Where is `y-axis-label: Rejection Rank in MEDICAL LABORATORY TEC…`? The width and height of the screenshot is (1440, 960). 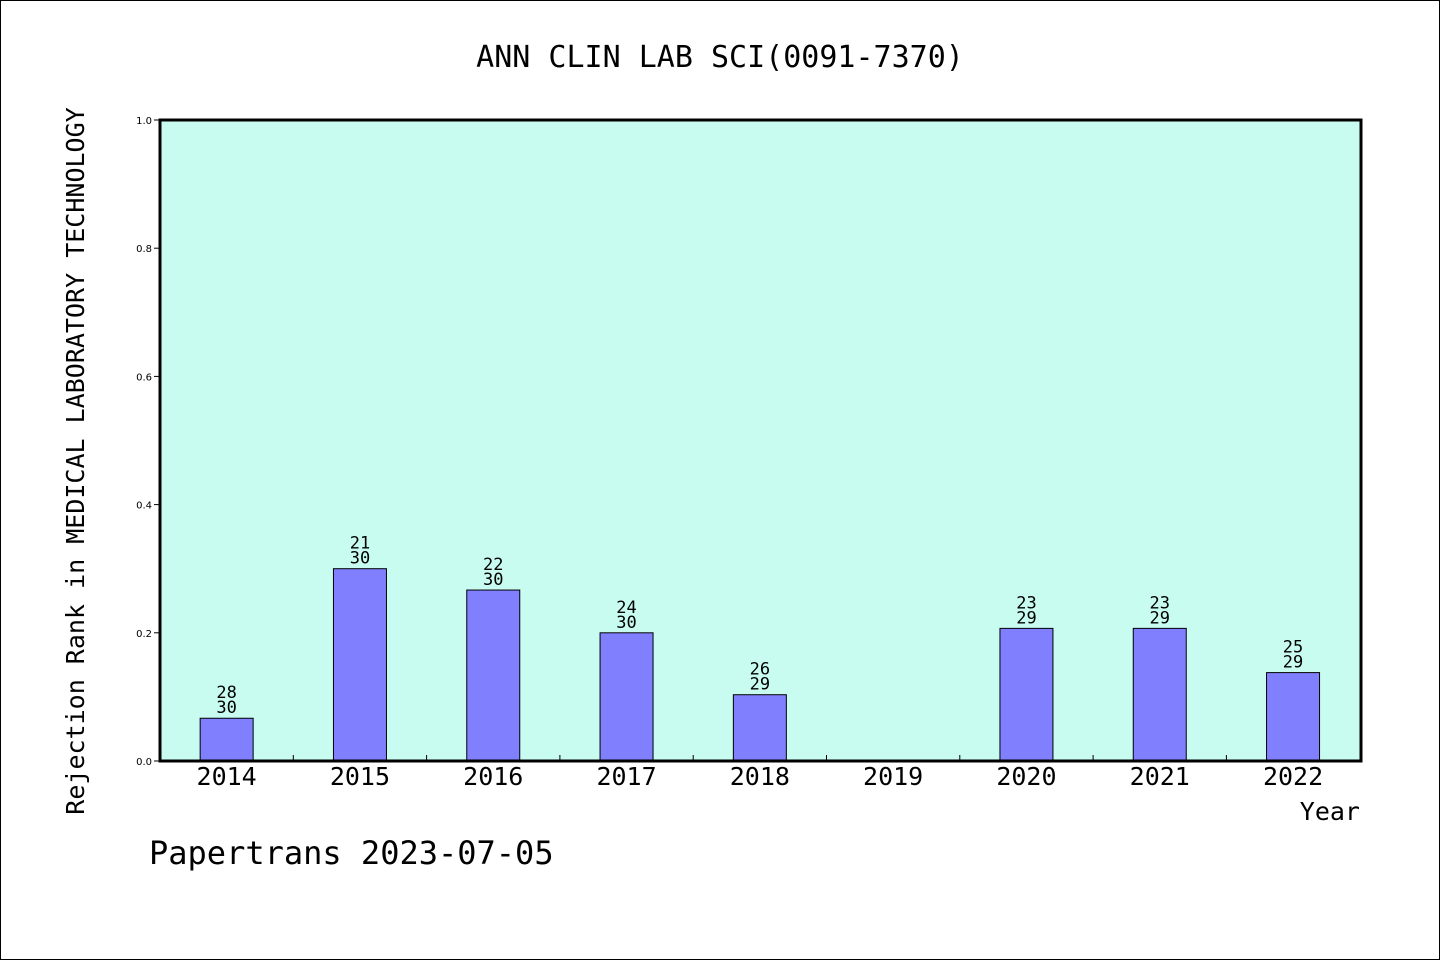 y-axis-label: Rejection Rank in MEDICAL LABORATORY TEC… is located at coordinates (75, 460).